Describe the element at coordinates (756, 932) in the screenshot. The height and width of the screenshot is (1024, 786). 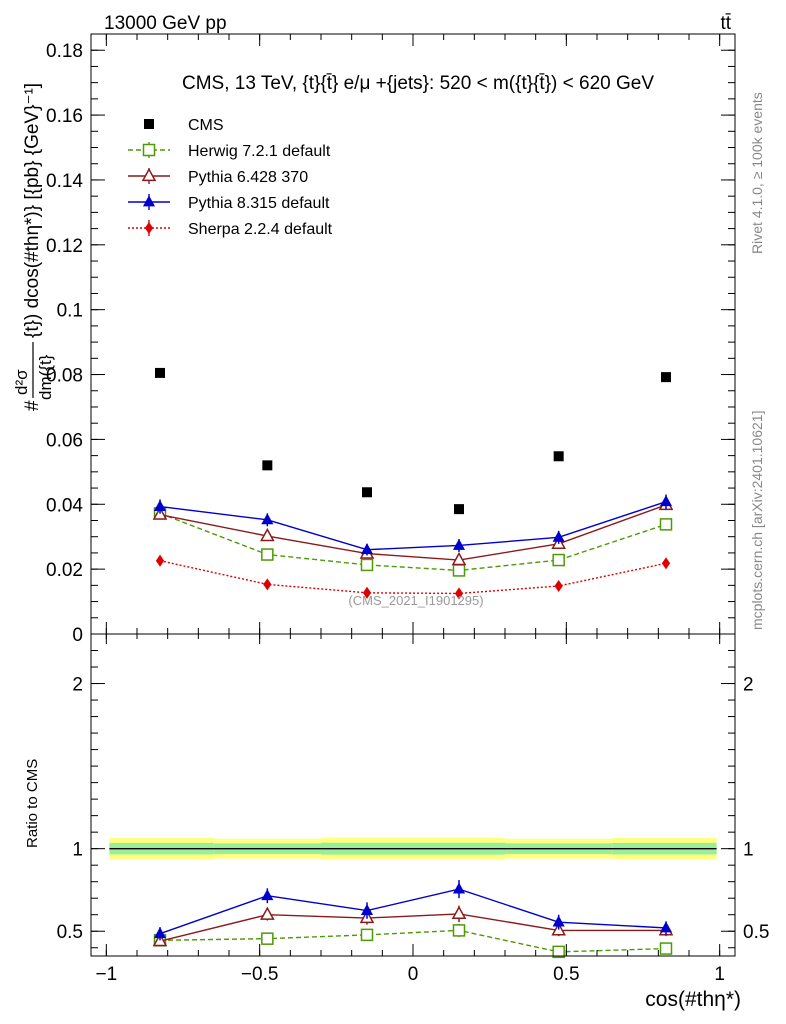
I see `ratio-y-tick-label-right: 0.5` at that location.